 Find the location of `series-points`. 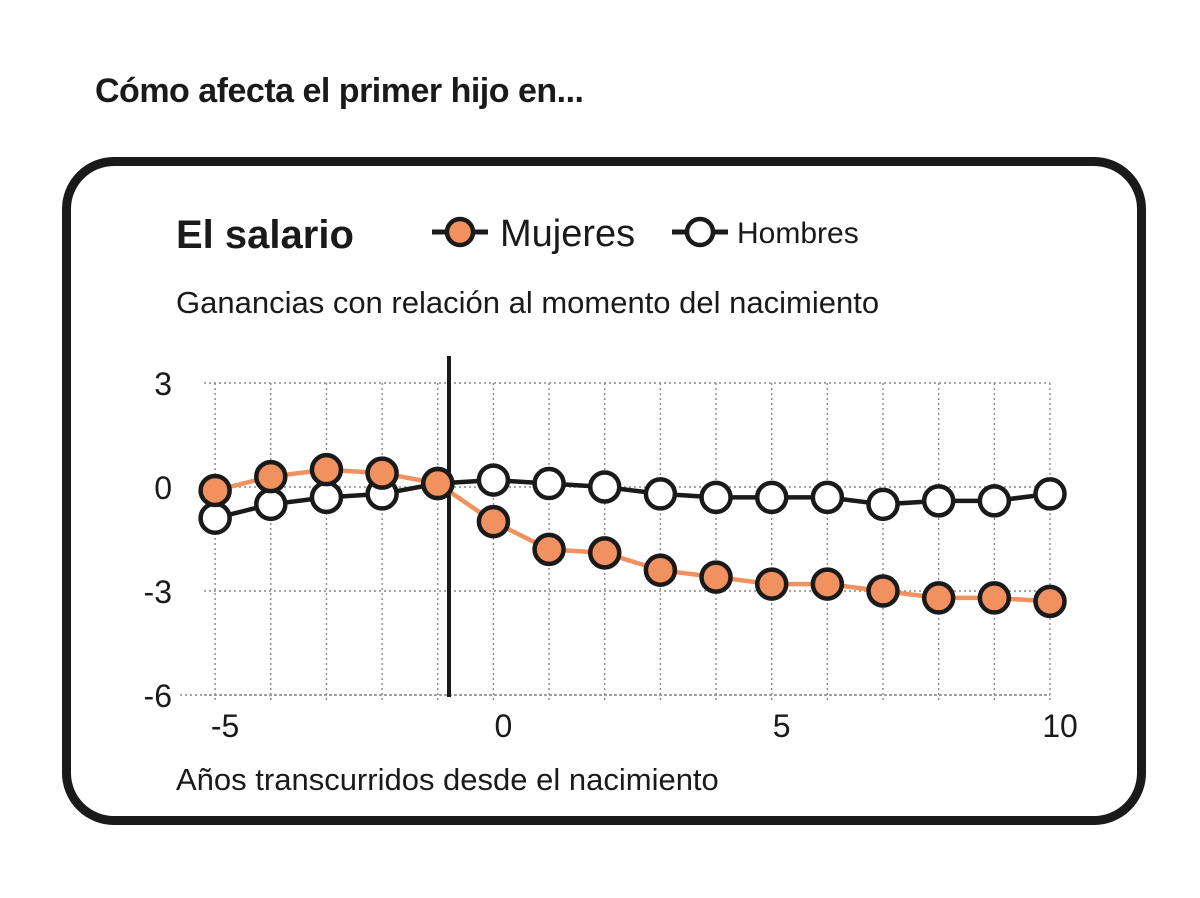

series-points is located at coordinates (632, 535).